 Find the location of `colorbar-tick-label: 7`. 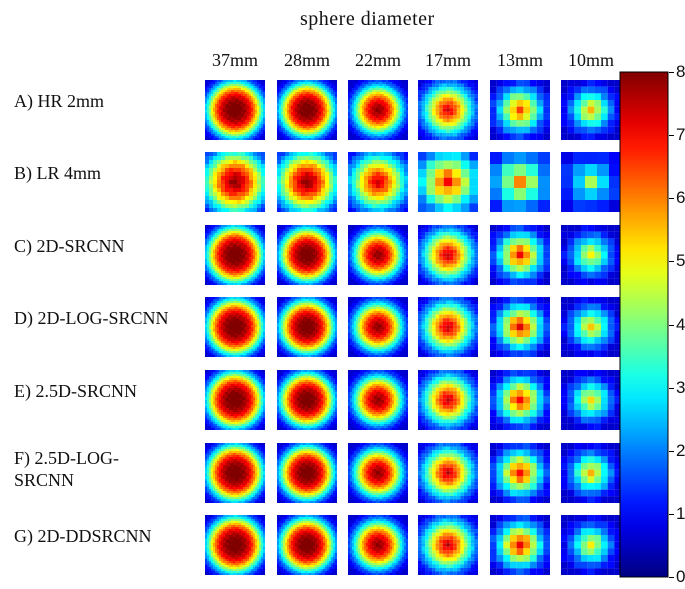

colorbar-tick-label: 7 is located at coordinates (680, 135).